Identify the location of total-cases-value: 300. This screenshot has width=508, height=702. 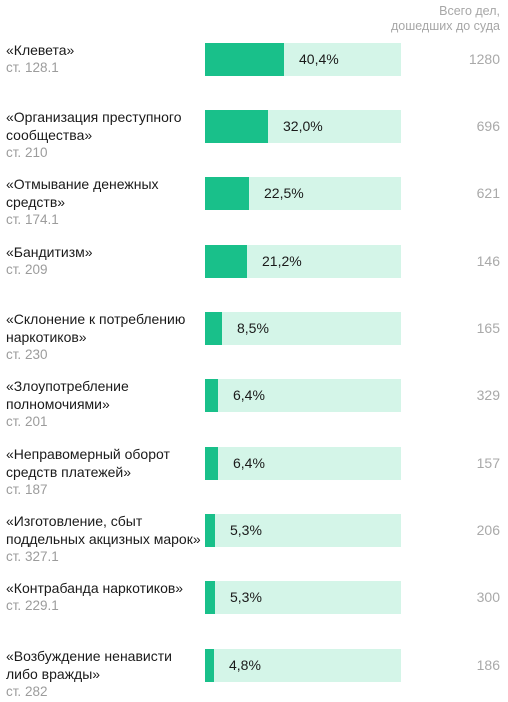
(488, 597).